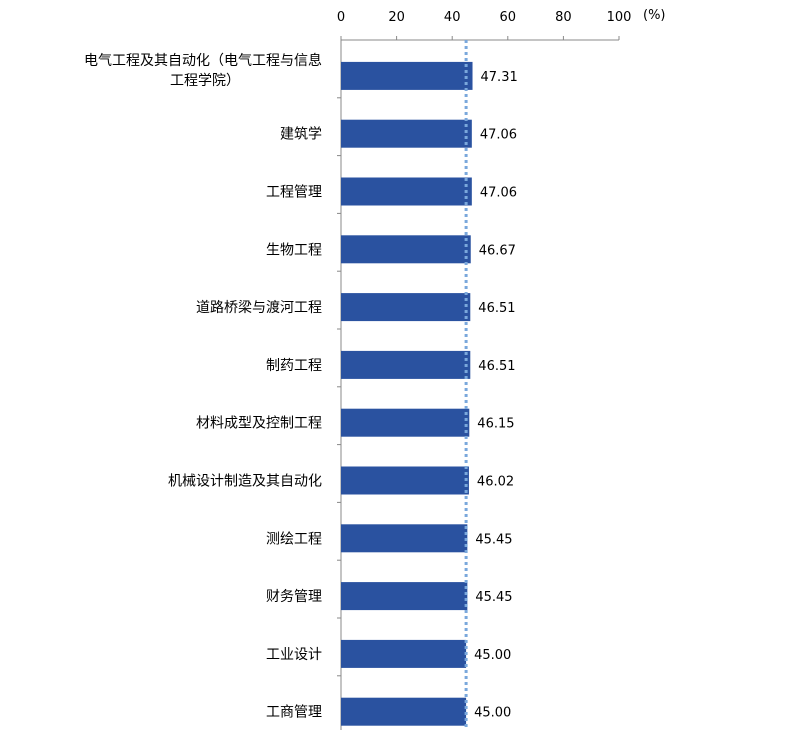  What do you see at coordinates (619, 17) in the screenshot?
I see `x-tick-label: 100` at bounding box center [619, 17].